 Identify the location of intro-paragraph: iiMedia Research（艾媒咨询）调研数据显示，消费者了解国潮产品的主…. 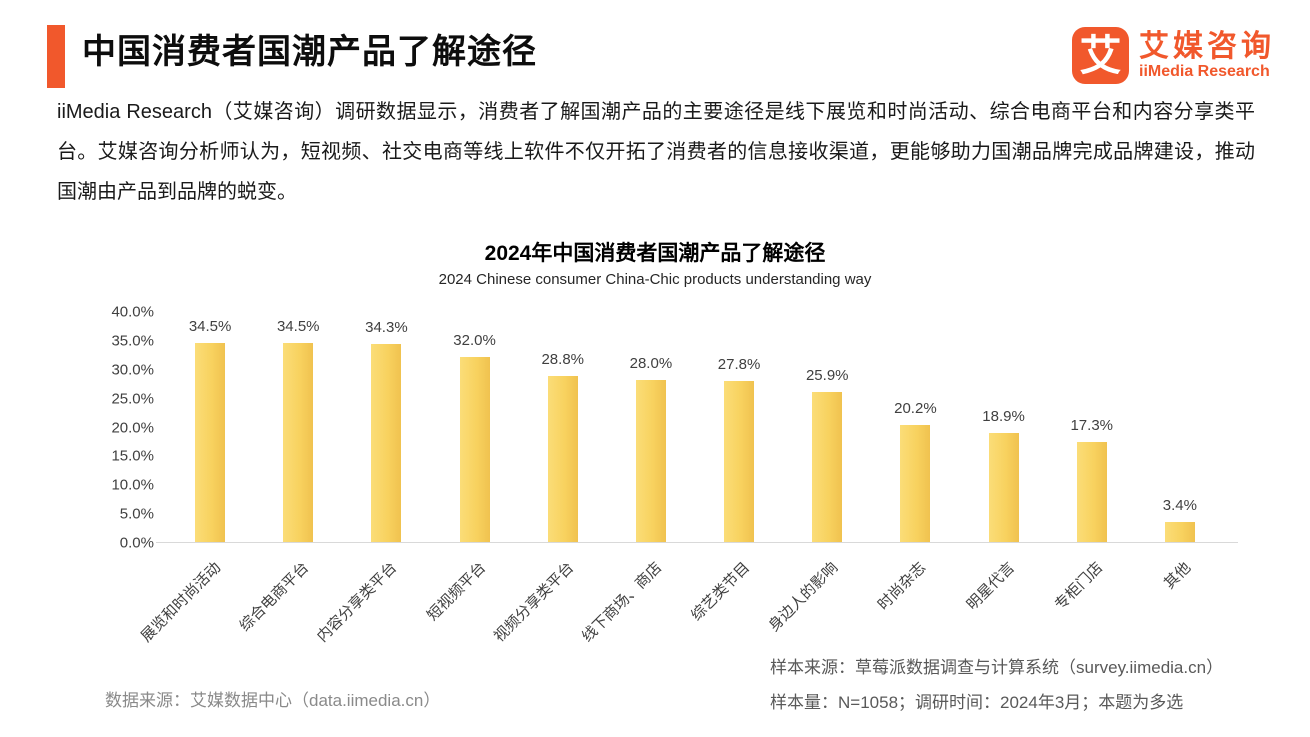
(656, 152).